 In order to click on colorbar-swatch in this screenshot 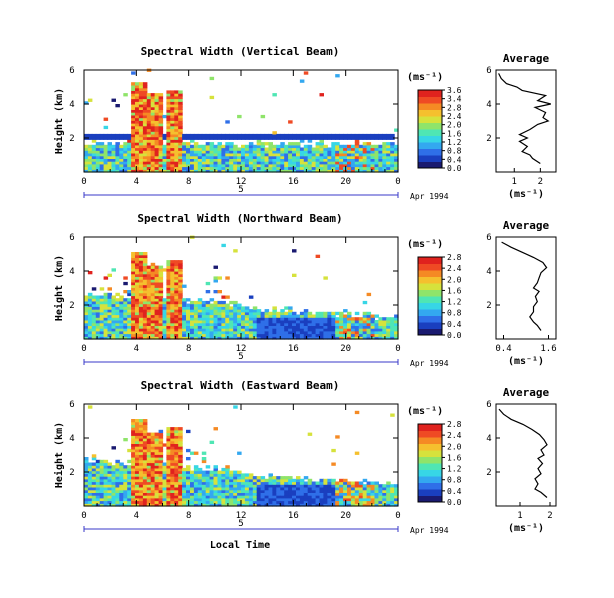, I will do `click(430, 492)`.